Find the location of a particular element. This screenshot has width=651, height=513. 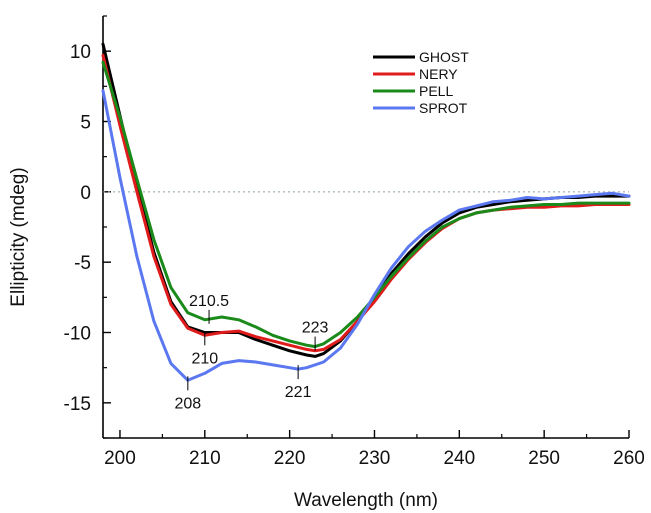

x-tick-label: 250 is located at coordinates (544, 458).